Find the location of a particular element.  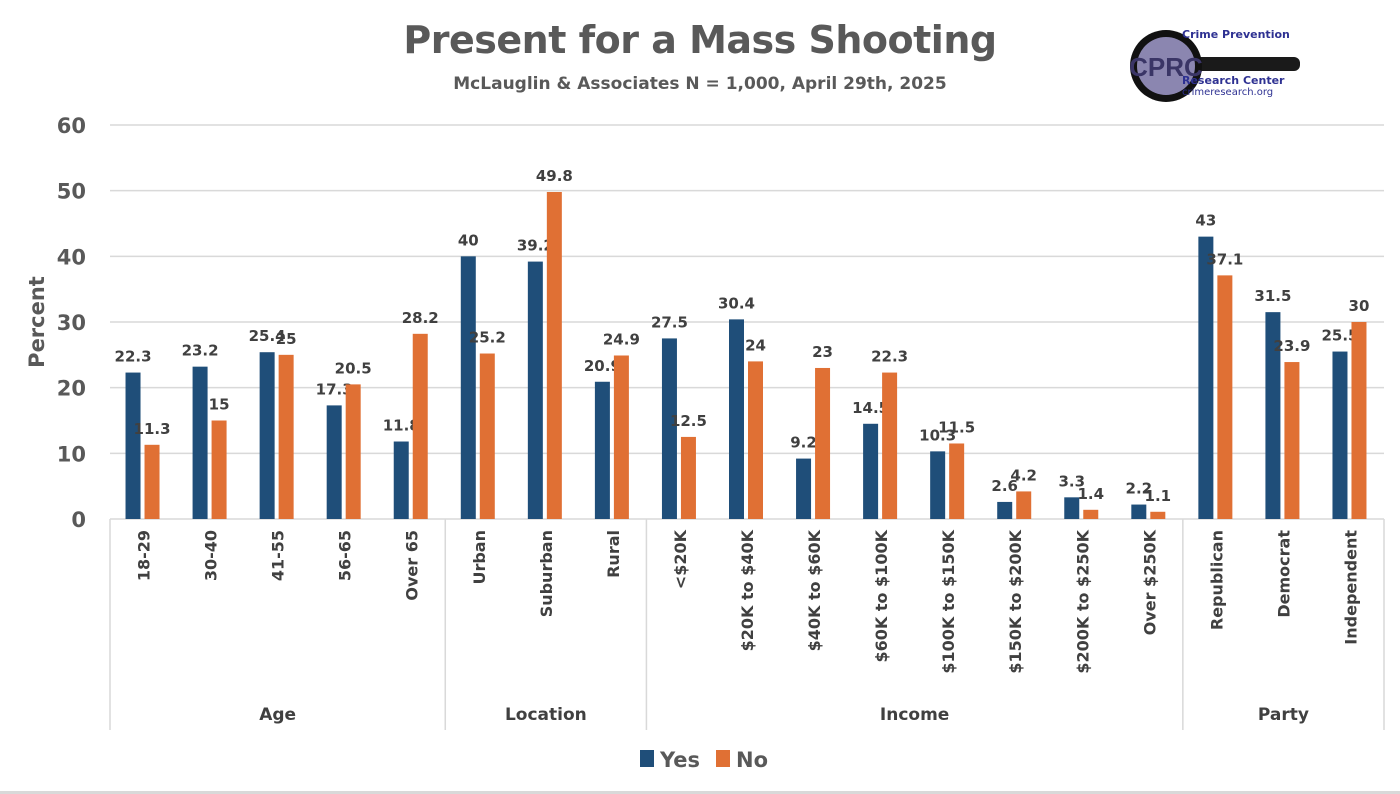

y-tick-label: 20 is located at coordinates (71, 389).